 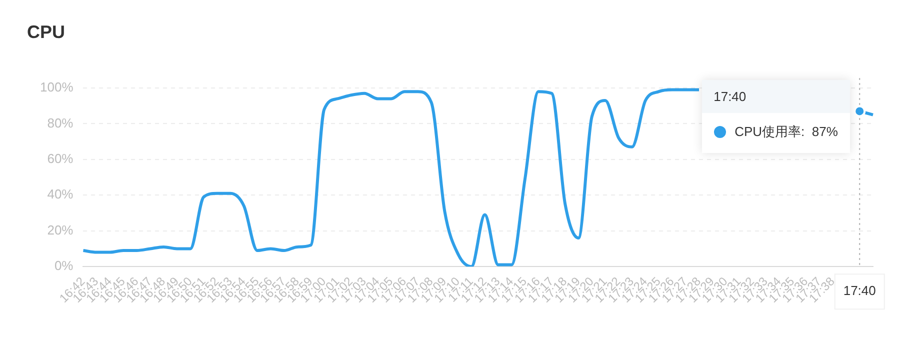 I want to click on tooltip-box: 17:40 CPU使用率: 87%, so click(x=776, y=116).